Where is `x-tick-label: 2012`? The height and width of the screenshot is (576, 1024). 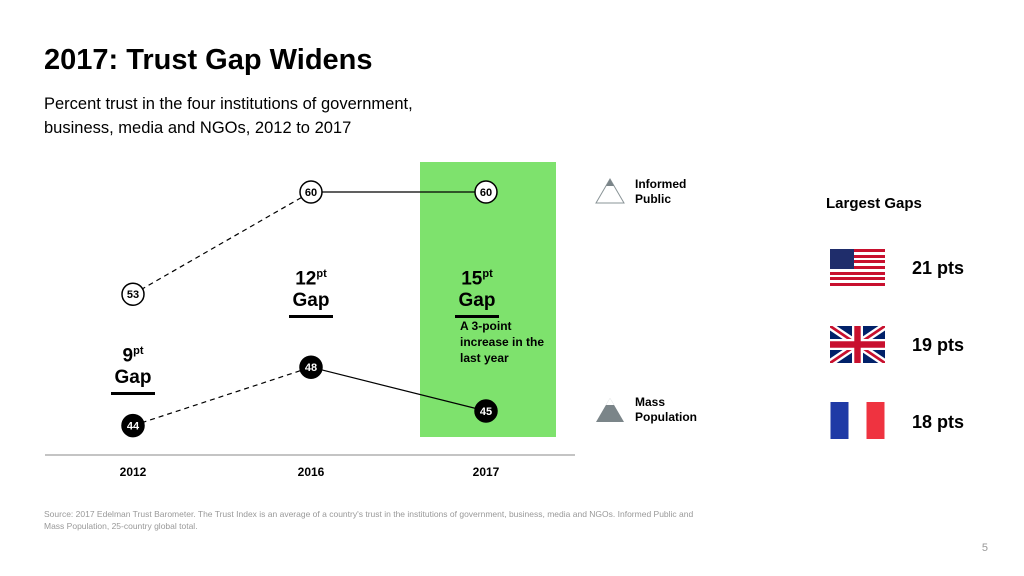 x-tick-label: 2012 is located at coordinates (133, 472).